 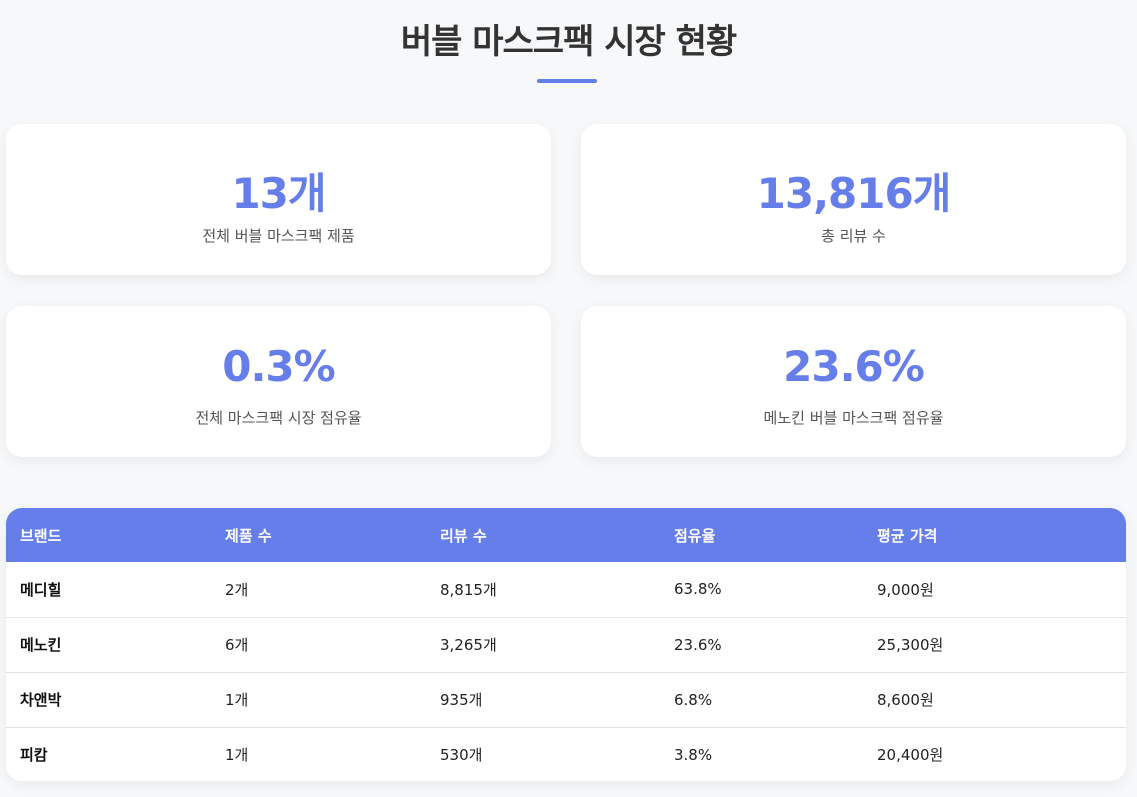 What do you see at coordinates (910, 755) in the screenshot?
I see `cell-price: 20,400원` at bounding box center [910, 755].